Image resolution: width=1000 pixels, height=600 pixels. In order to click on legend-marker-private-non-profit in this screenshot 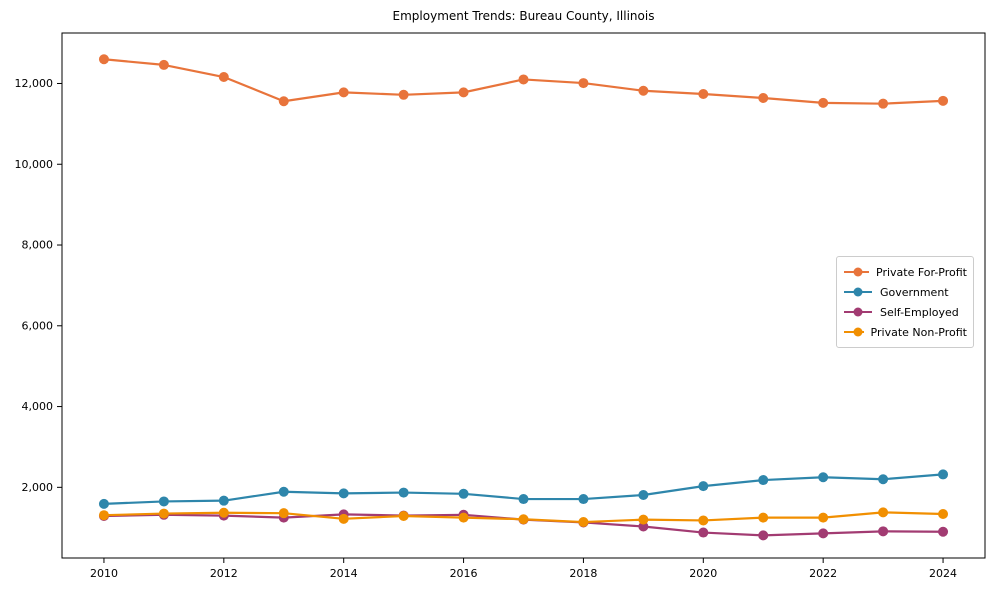, I will do `click(854, 332)`.